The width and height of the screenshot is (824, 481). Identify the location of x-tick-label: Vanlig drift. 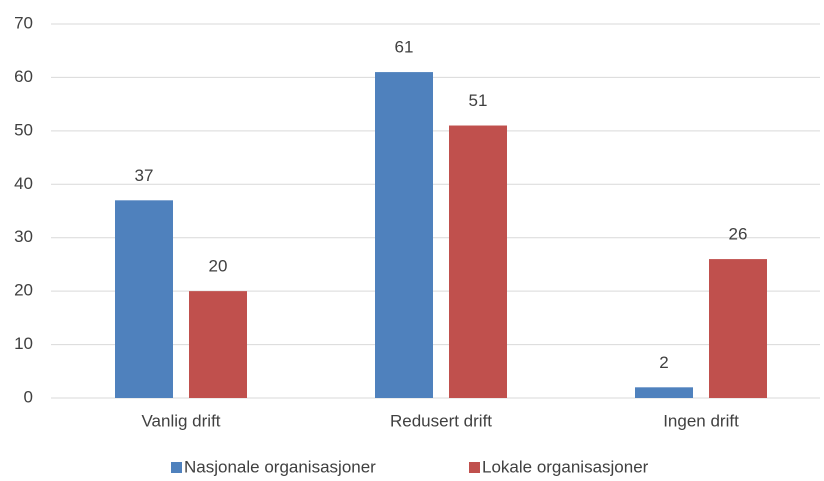
(180, 420).